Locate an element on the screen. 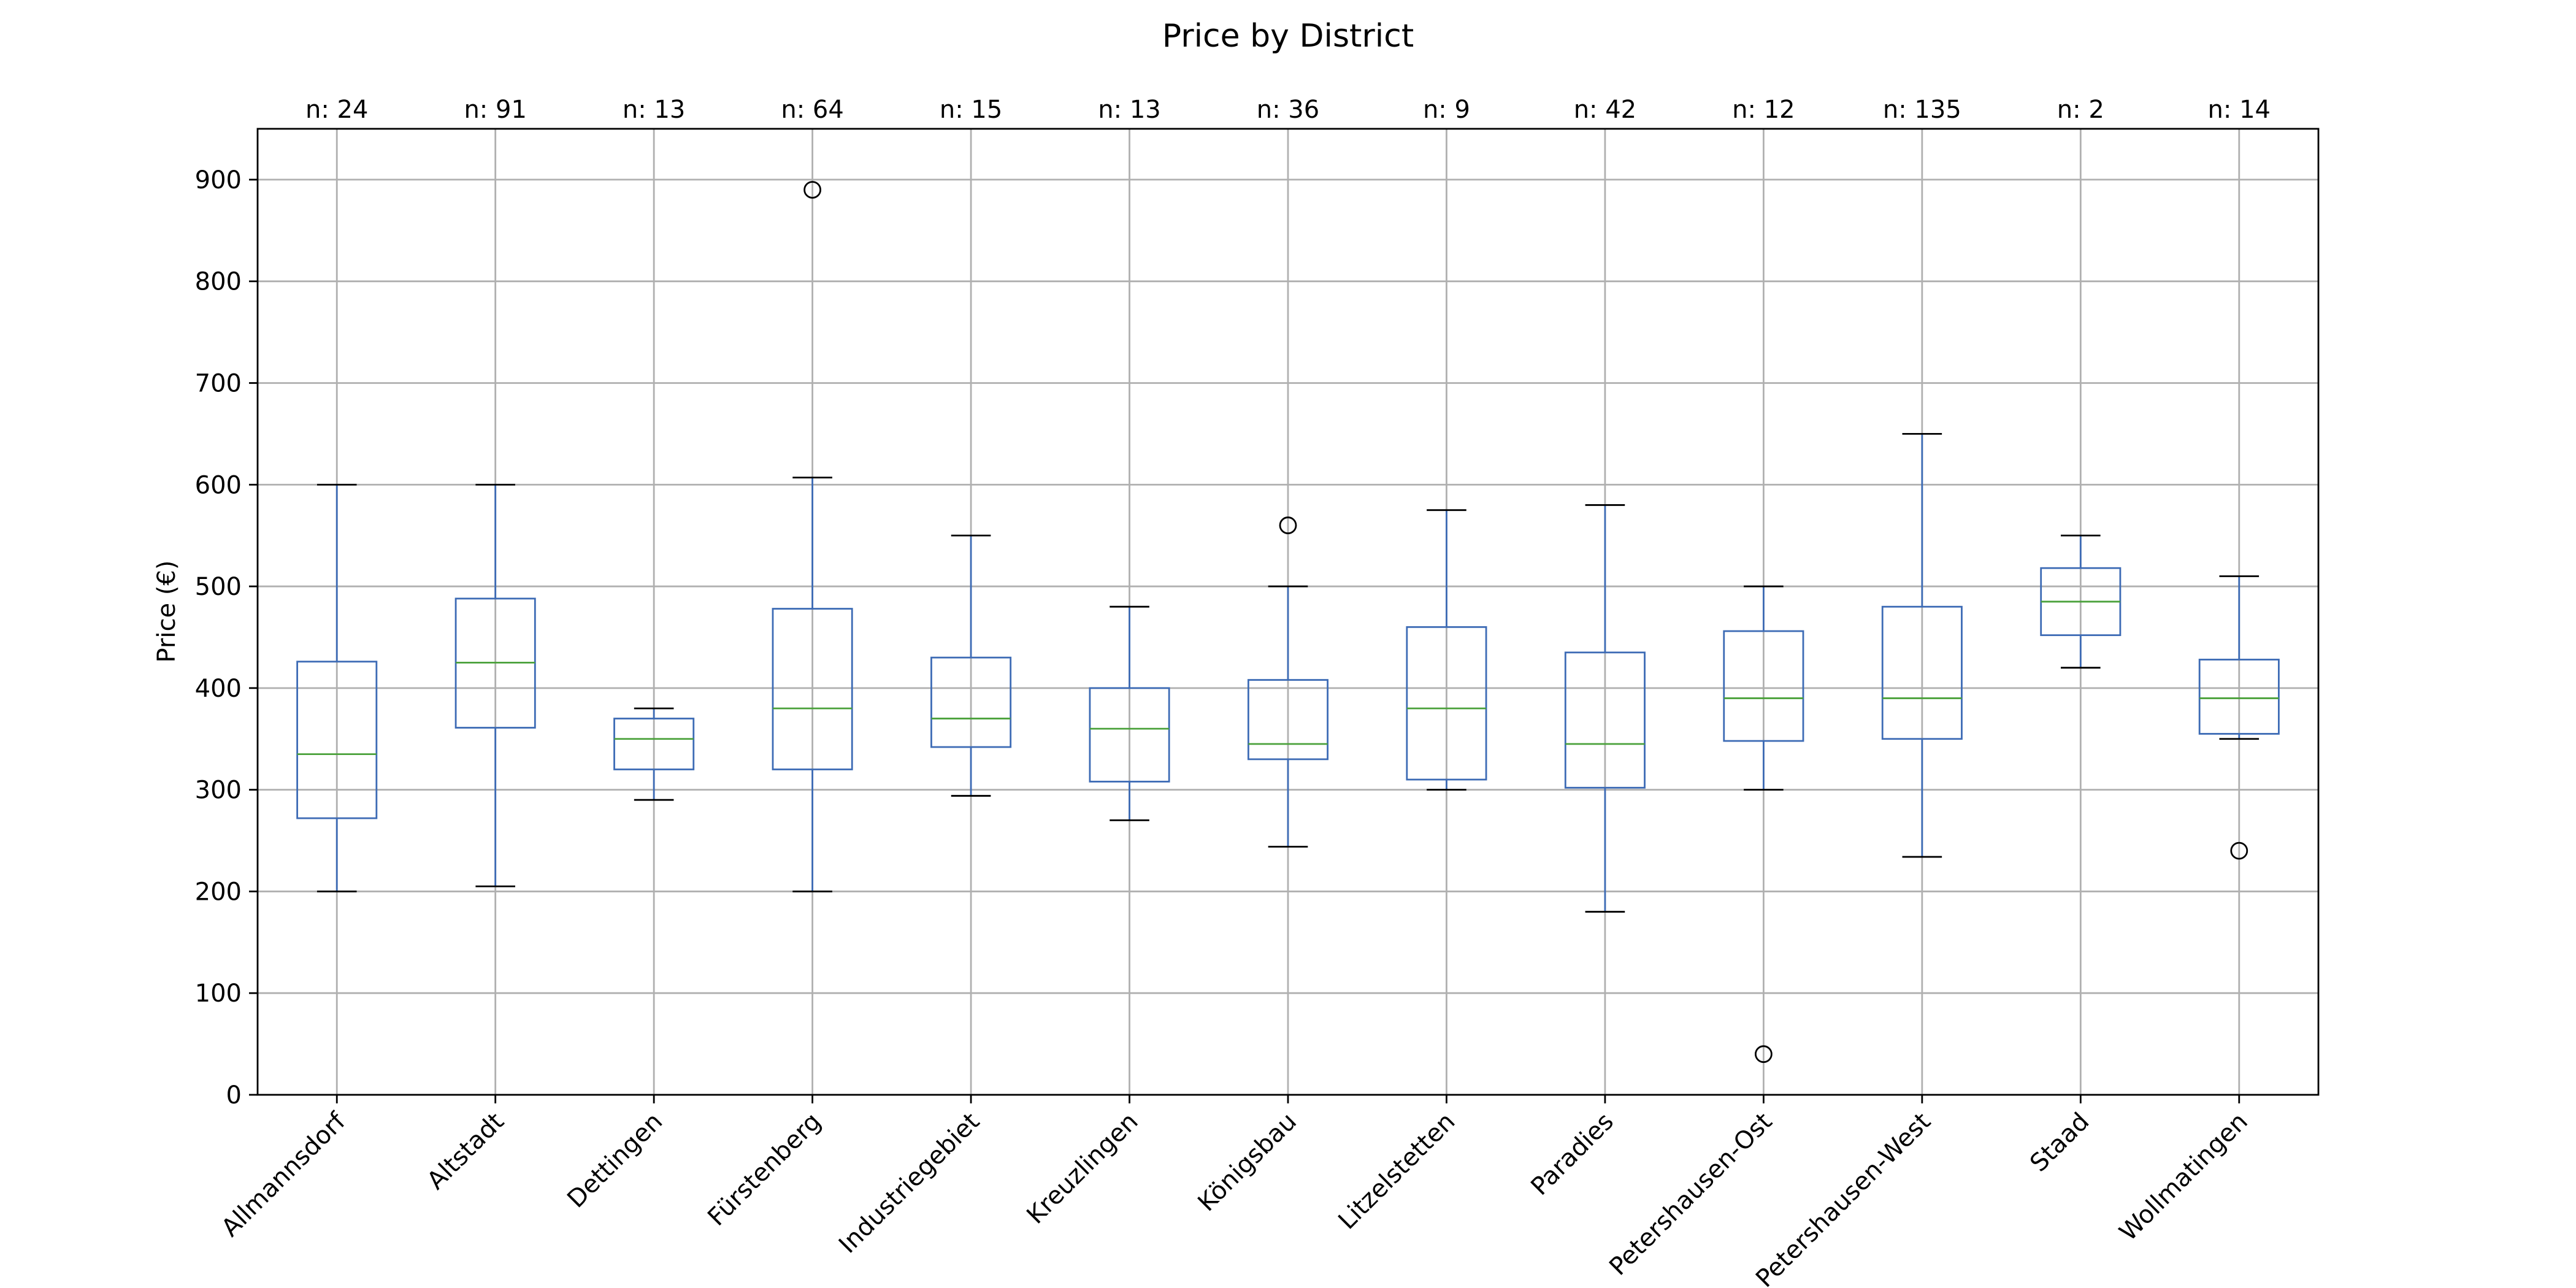  count-label: n: 42 is located at coordinates (1605, 110).